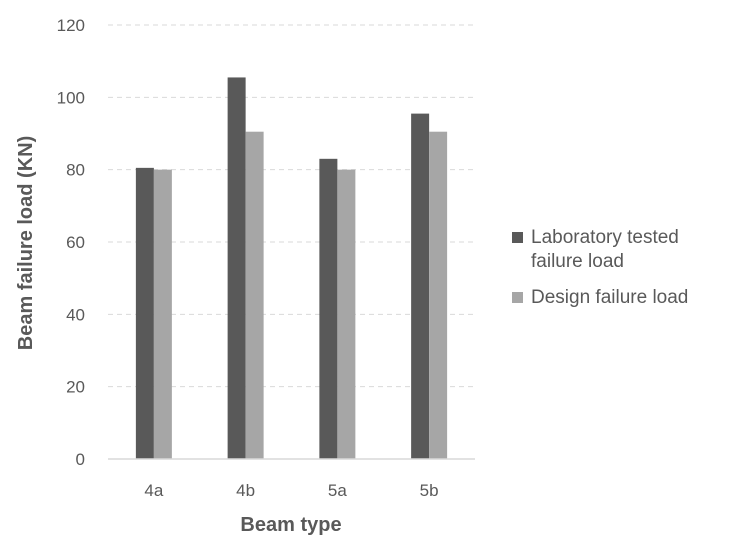  Describe the element at coordinates (605, 249) in the screenshot. I see `legend-label-lab: Laboratory tested failure load` at that location.